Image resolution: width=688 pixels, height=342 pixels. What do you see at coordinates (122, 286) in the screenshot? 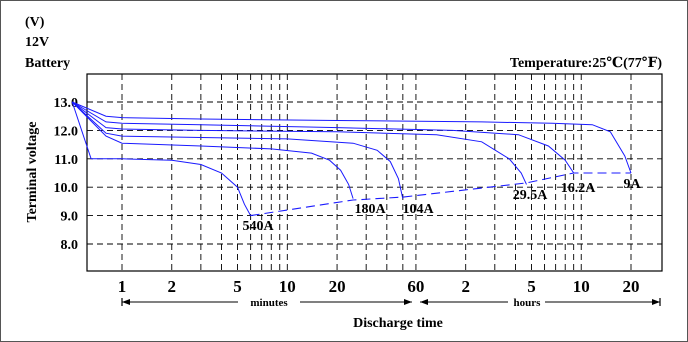
I see `x-tick-label: 1` at bounding box center [122, 286].